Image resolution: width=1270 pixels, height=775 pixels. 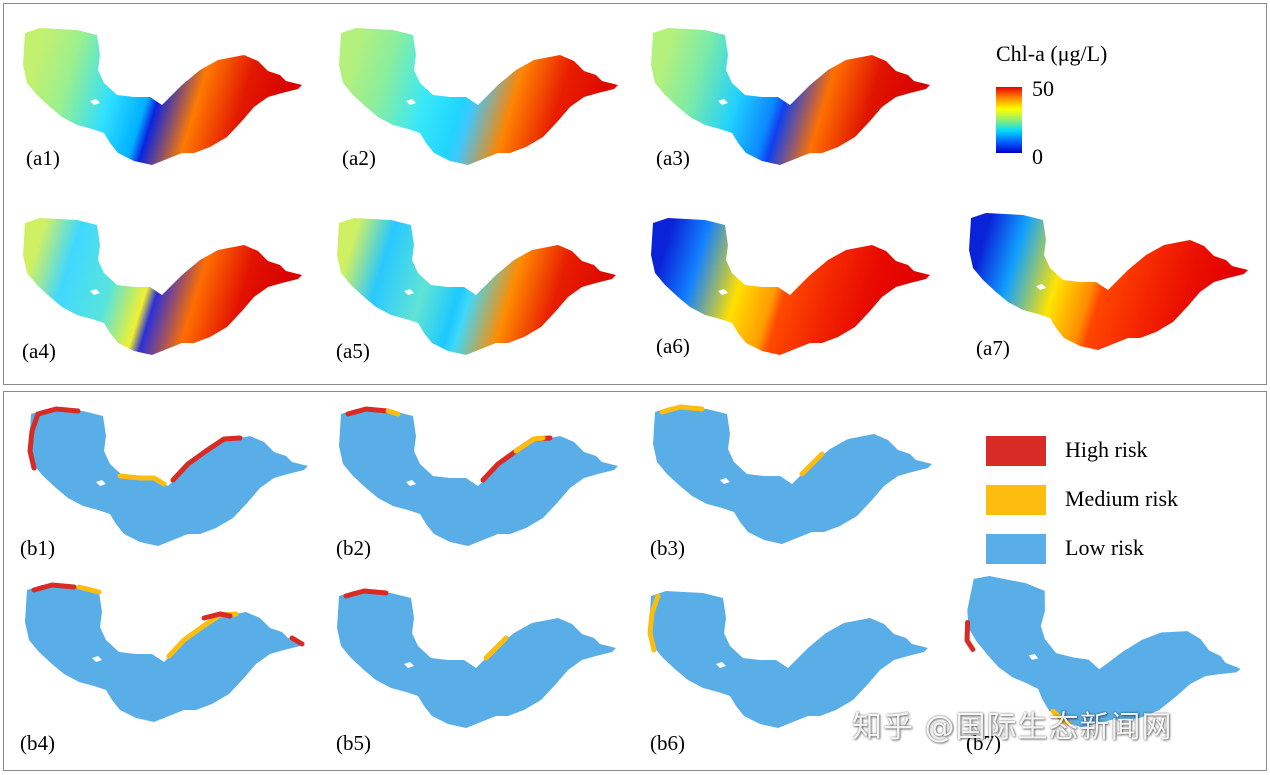 I want to click on risk-map-label-5: (b5), so click(x=353, y=743).